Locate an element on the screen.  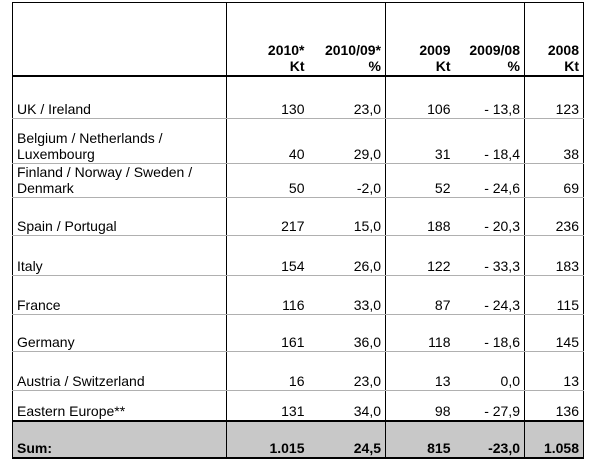
table-row: Italy 154 26,0 122 - 33,3 183 is located at coordinates (298, 255).